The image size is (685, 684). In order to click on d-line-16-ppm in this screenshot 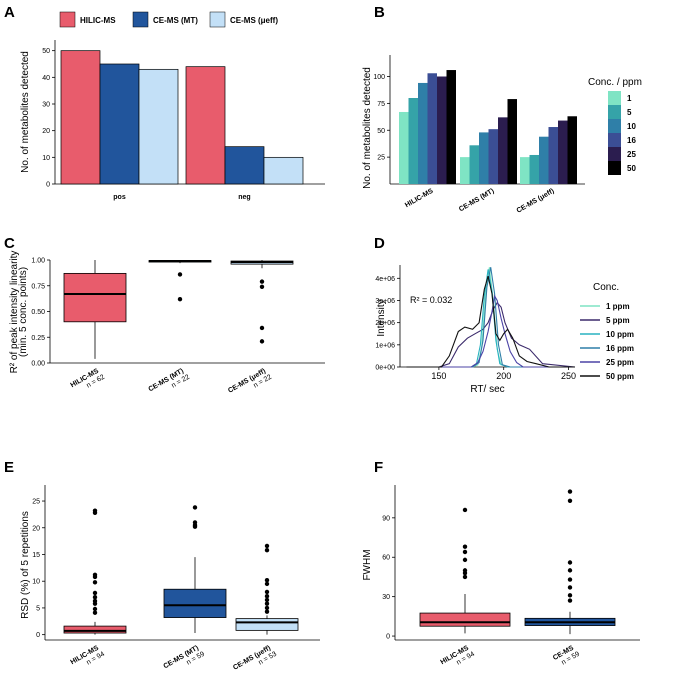, I will do `click(490, 317)`.